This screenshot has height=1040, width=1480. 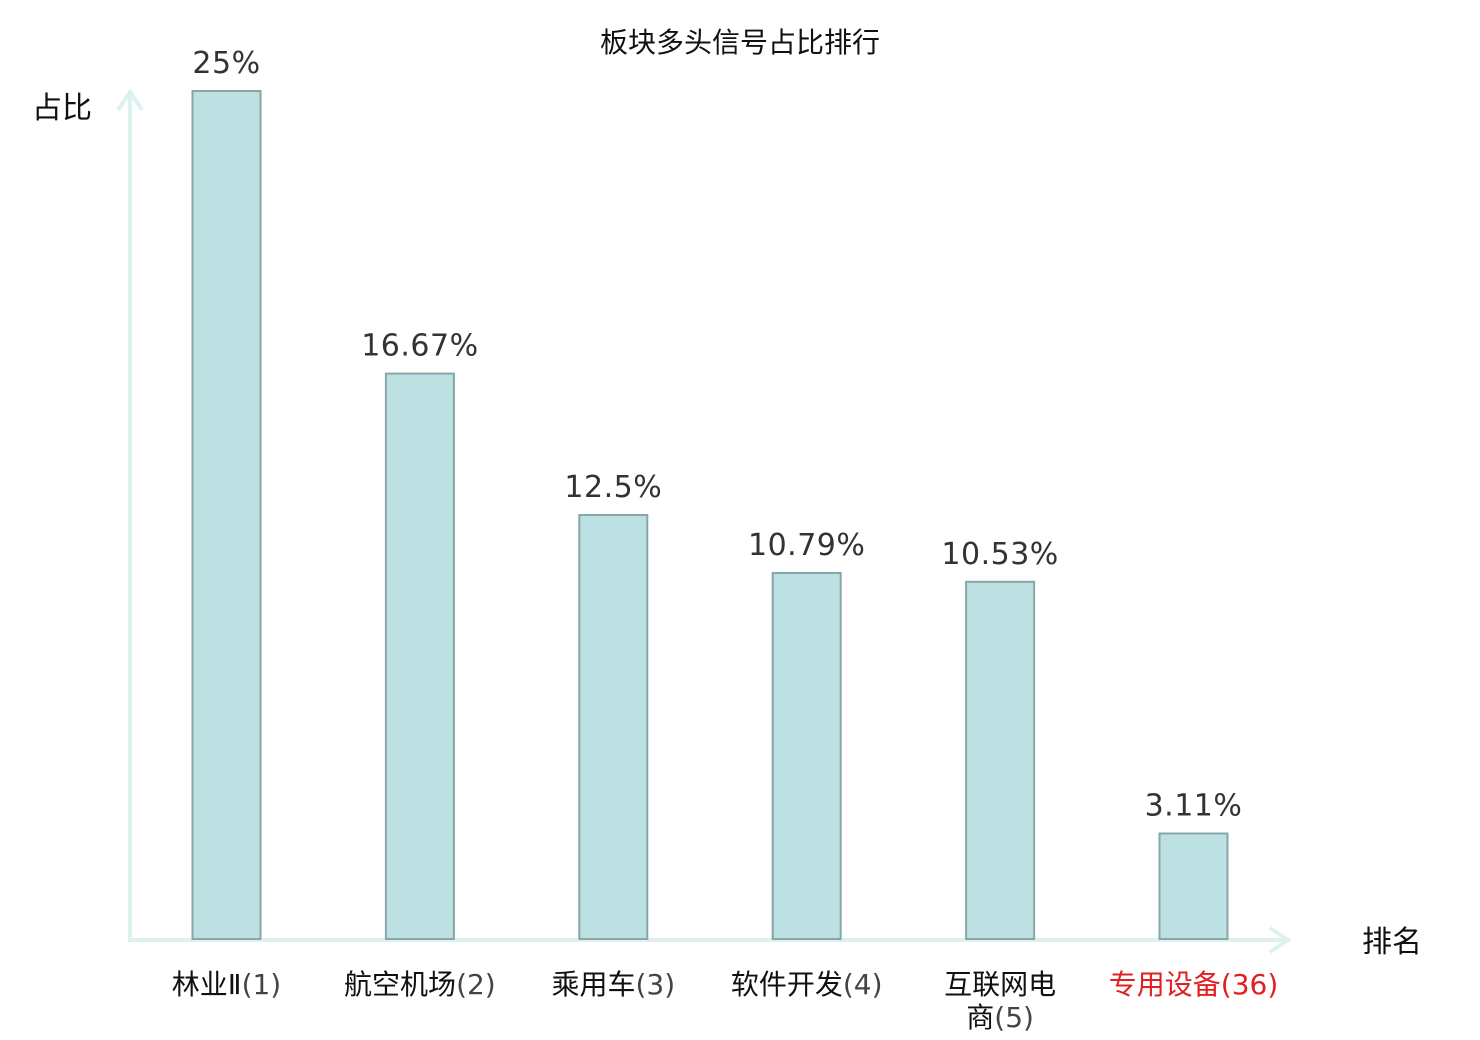 I want to click on x-axis-label: 排名, so click(x=1392, y=942).